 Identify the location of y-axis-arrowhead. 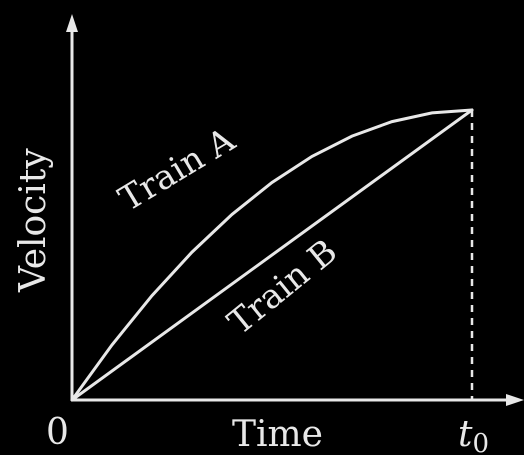
(72, 23).